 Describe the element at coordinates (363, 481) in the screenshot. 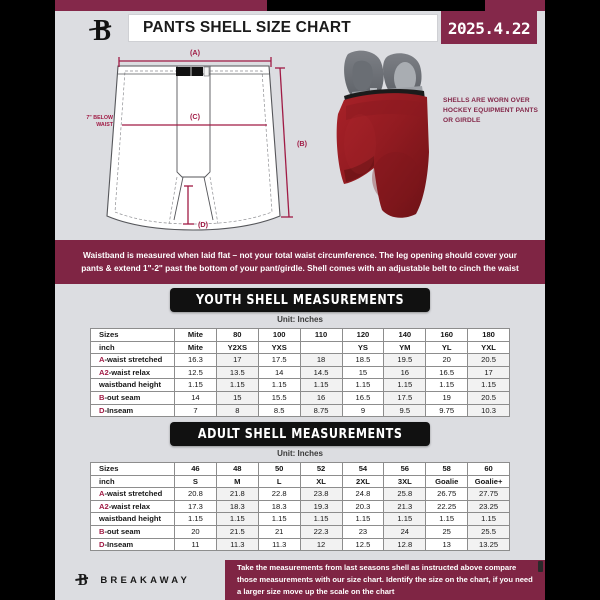

I see `table-cell: 2XL` at that location.